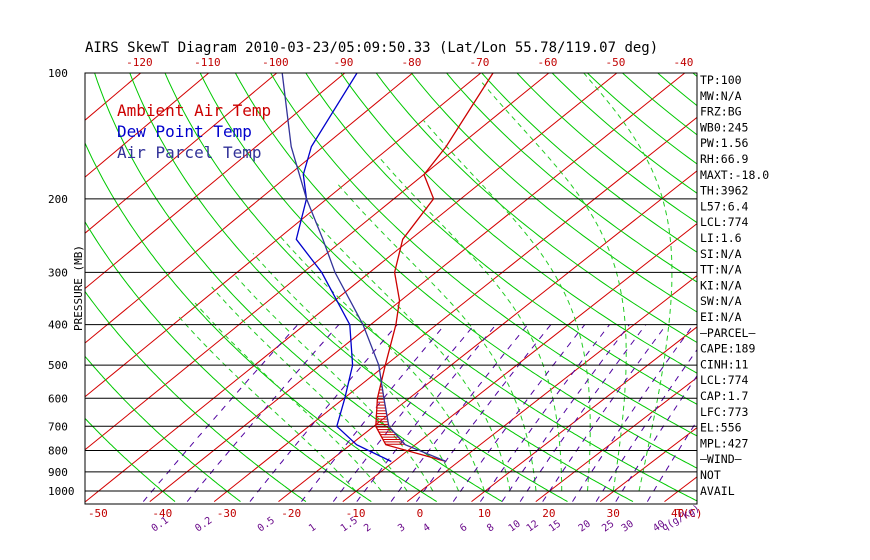 Image resolution: width=870 pixels, height=560 pixels. I want to click on index-line: SI:N/A, so click(721, 254).